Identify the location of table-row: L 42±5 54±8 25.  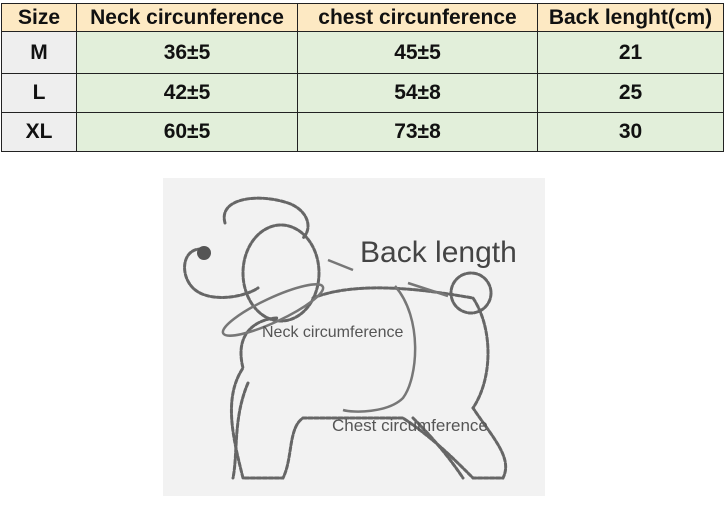
(362, 93).